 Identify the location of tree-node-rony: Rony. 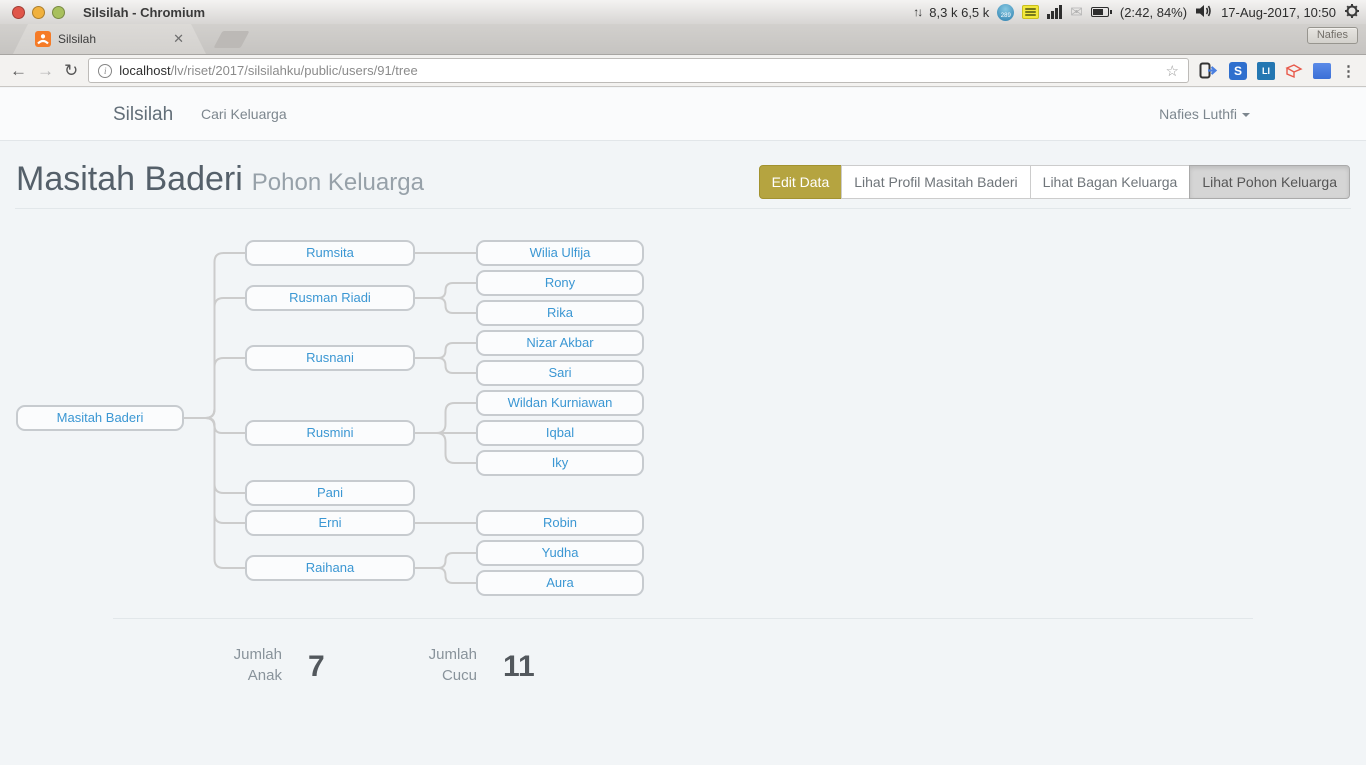
(560, 283).